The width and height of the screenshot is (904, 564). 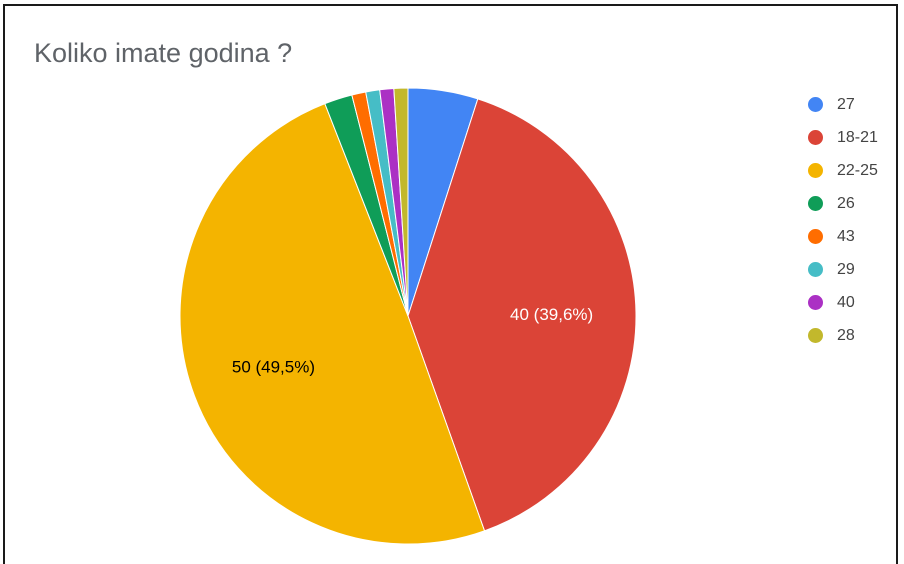 I want to click on legend-item-40: 40, so click(x=843, y=302).